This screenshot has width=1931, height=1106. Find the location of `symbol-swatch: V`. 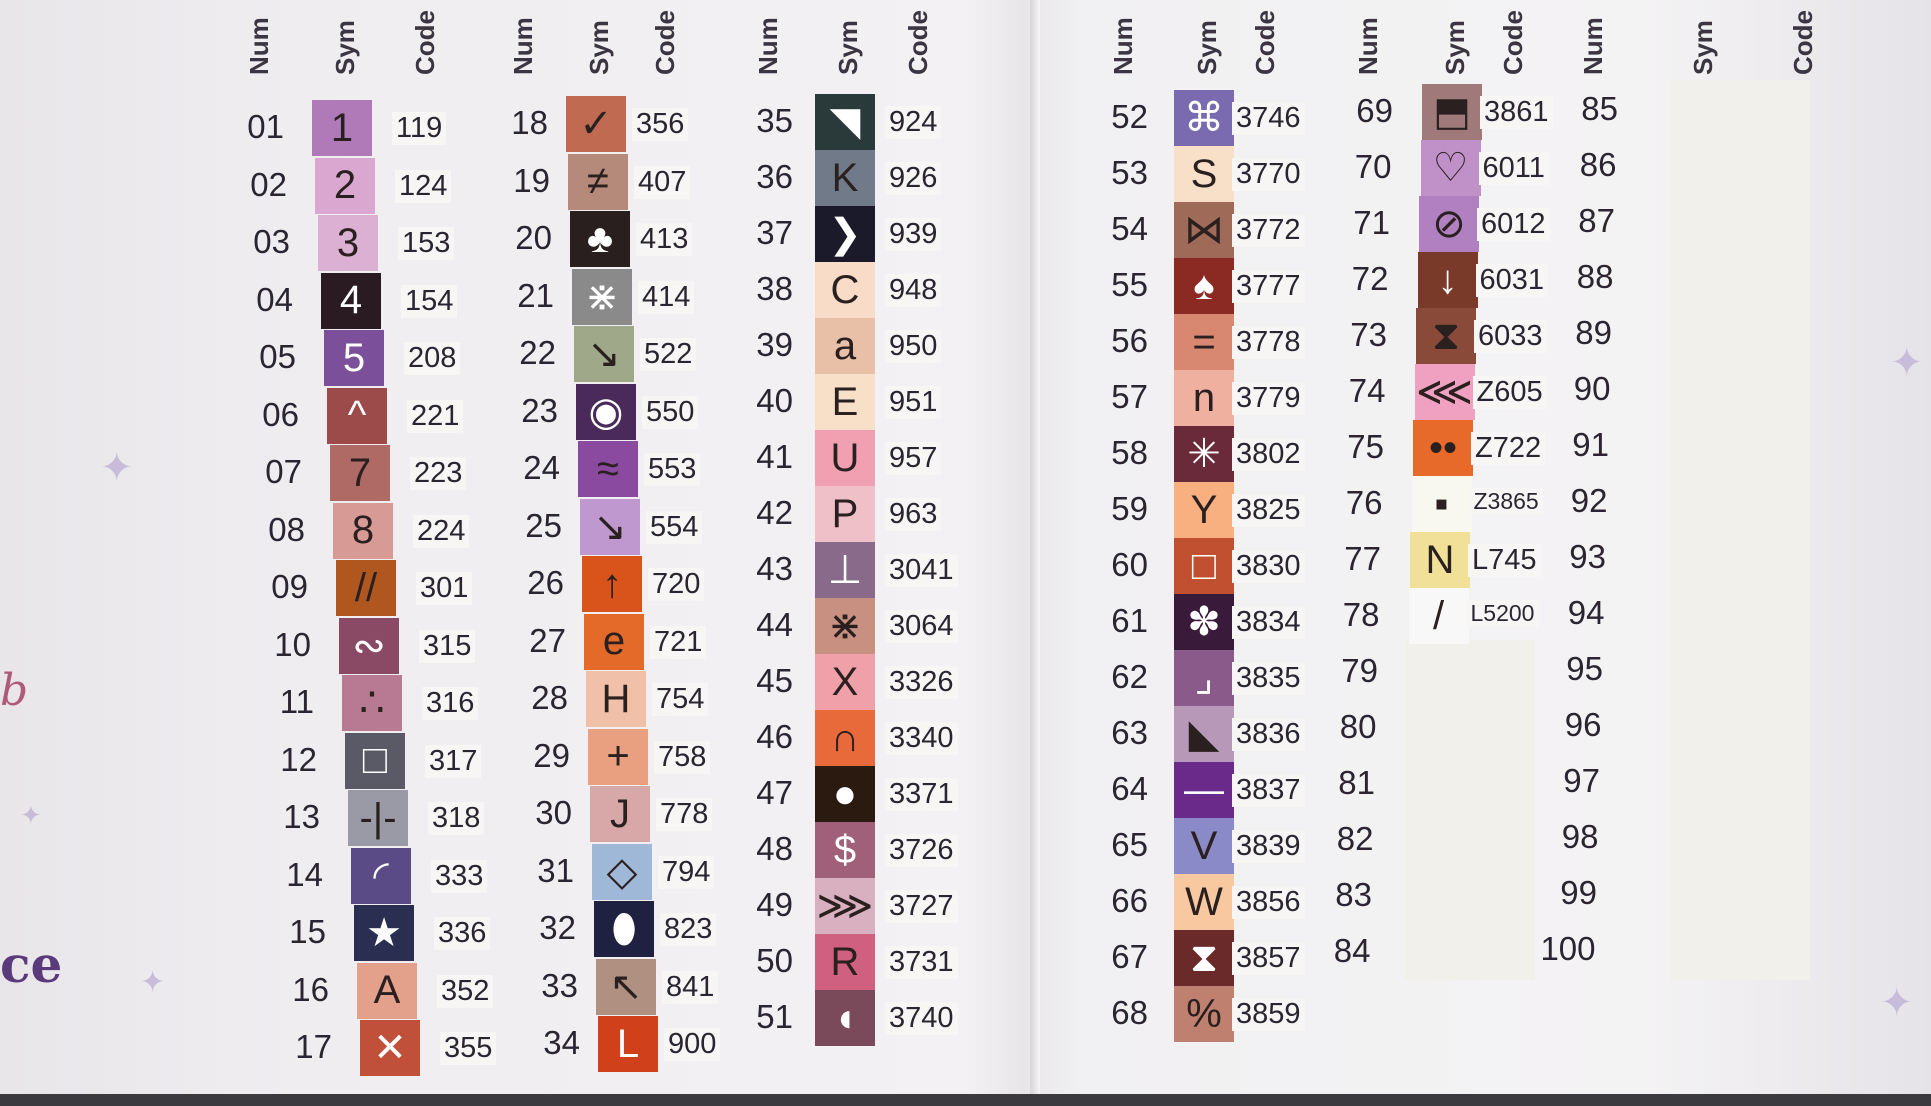

symbol-swatch: V is located at coordinates (1204, 846).